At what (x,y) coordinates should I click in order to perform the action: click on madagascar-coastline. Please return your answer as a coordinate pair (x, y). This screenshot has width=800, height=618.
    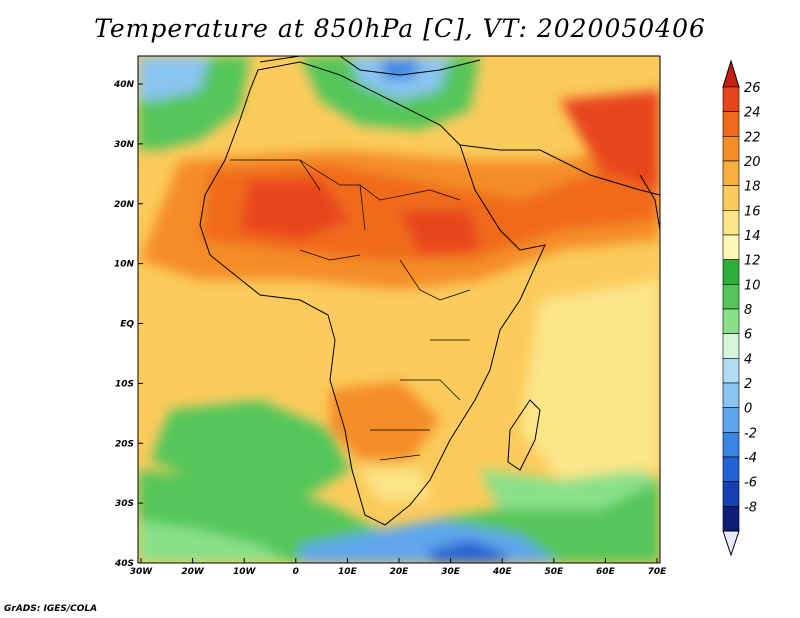
    Looking at the image, I should click on (524, 435).